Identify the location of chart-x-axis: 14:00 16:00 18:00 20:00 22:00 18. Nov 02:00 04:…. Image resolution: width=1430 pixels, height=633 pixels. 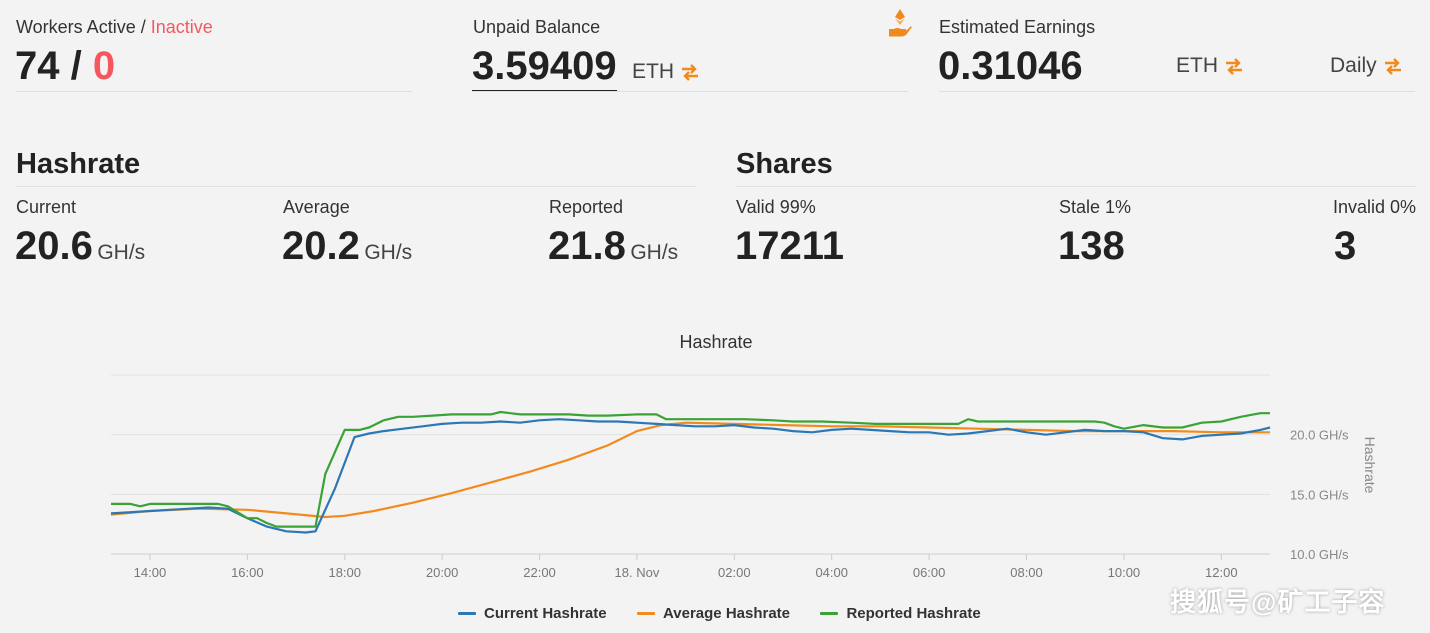
(686, 567).